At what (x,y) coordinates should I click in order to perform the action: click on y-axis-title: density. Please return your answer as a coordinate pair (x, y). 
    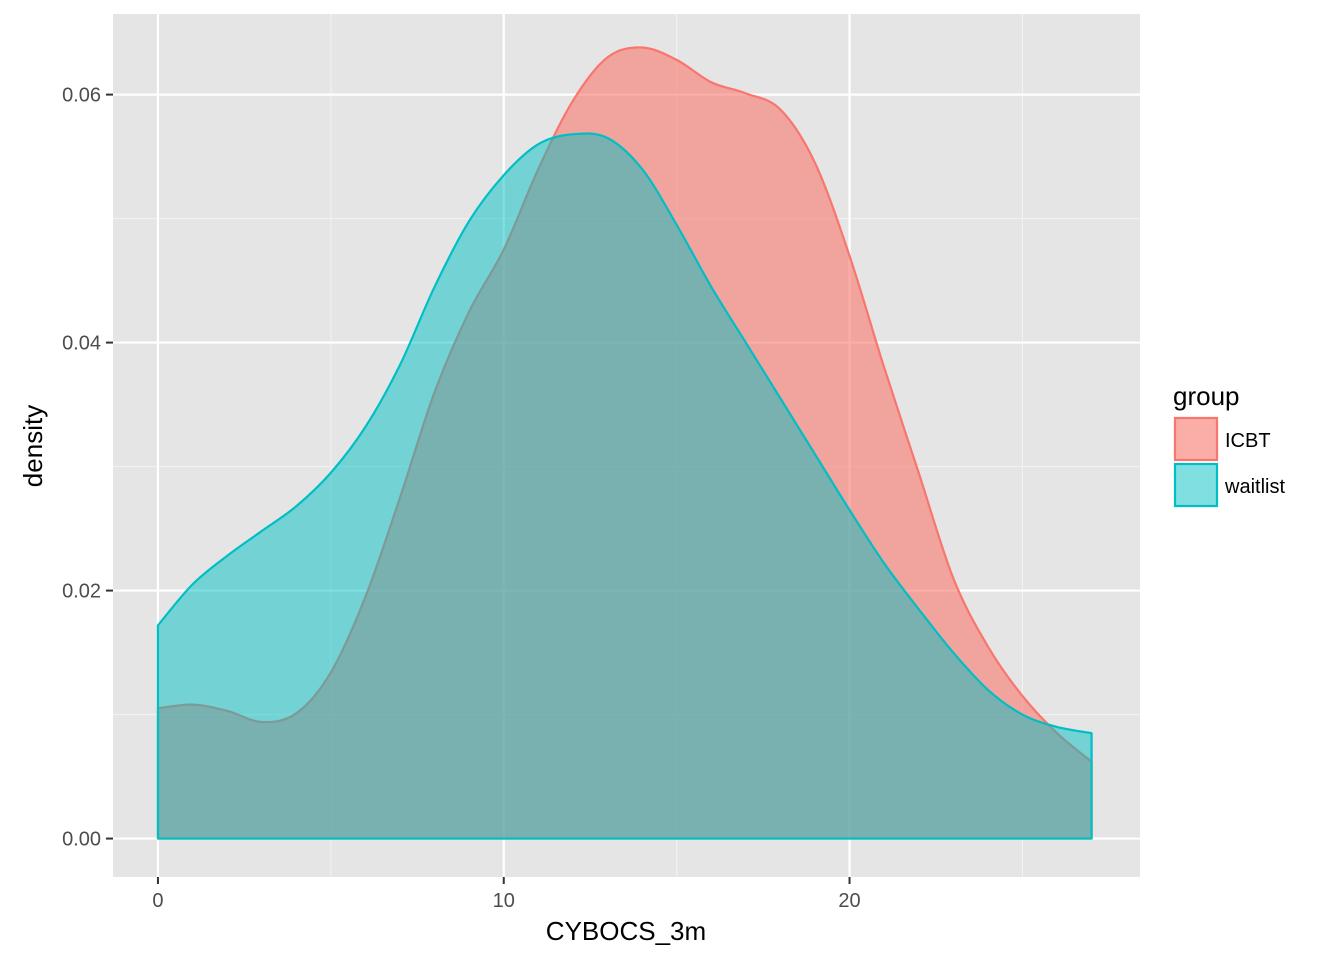
    Looking at the image, I should click on (33, 446).